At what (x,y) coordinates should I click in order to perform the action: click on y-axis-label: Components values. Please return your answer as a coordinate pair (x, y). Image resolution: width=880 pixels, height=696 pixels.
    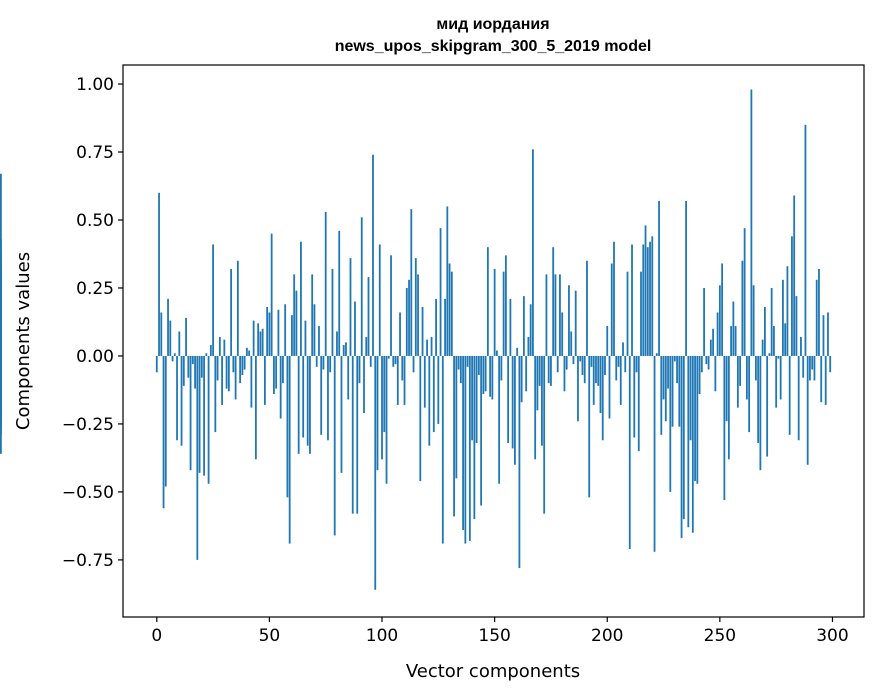
    Looking at the image, I should click on (23, 341).